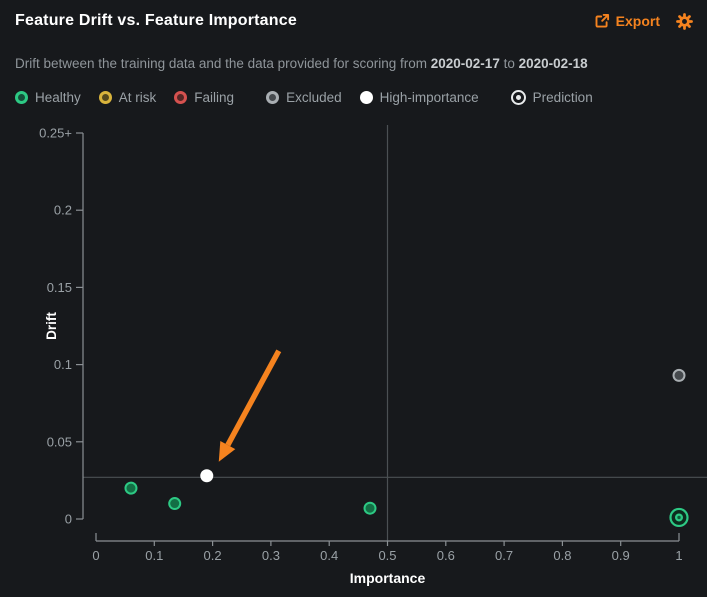  Describe the element at coordinates (387, 555) in the screenshot. I see `x-tick-label: 0.5` at that location.